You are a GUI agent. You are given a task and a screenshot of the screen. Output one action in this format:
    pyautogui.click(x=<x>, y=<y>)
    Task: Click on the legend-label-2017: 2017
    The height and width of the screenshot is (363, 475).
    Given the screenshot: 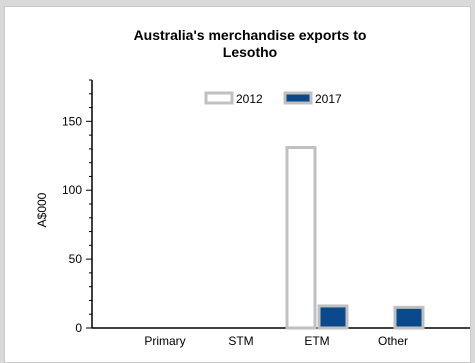 What is the action you would take?
    pyautogui.click(x=328, y=99)
    